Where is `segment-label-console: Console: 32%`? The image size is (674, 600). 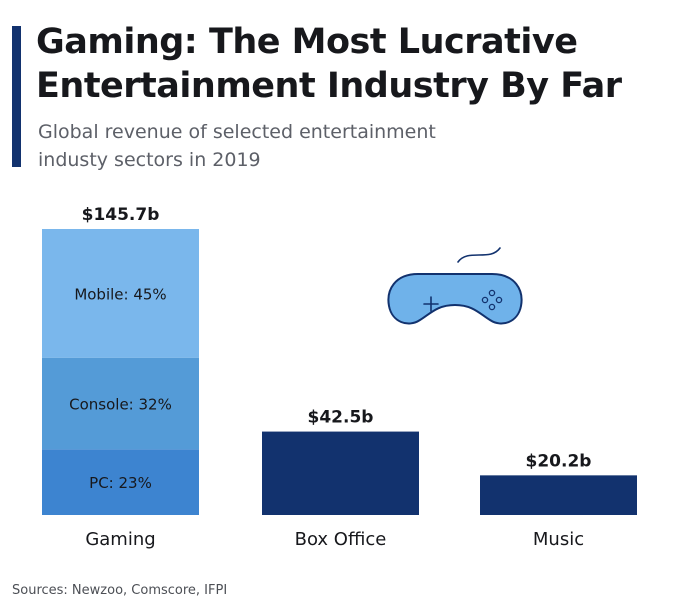 segment-label-console: Console: 32% is located at coordinates (120, 404).